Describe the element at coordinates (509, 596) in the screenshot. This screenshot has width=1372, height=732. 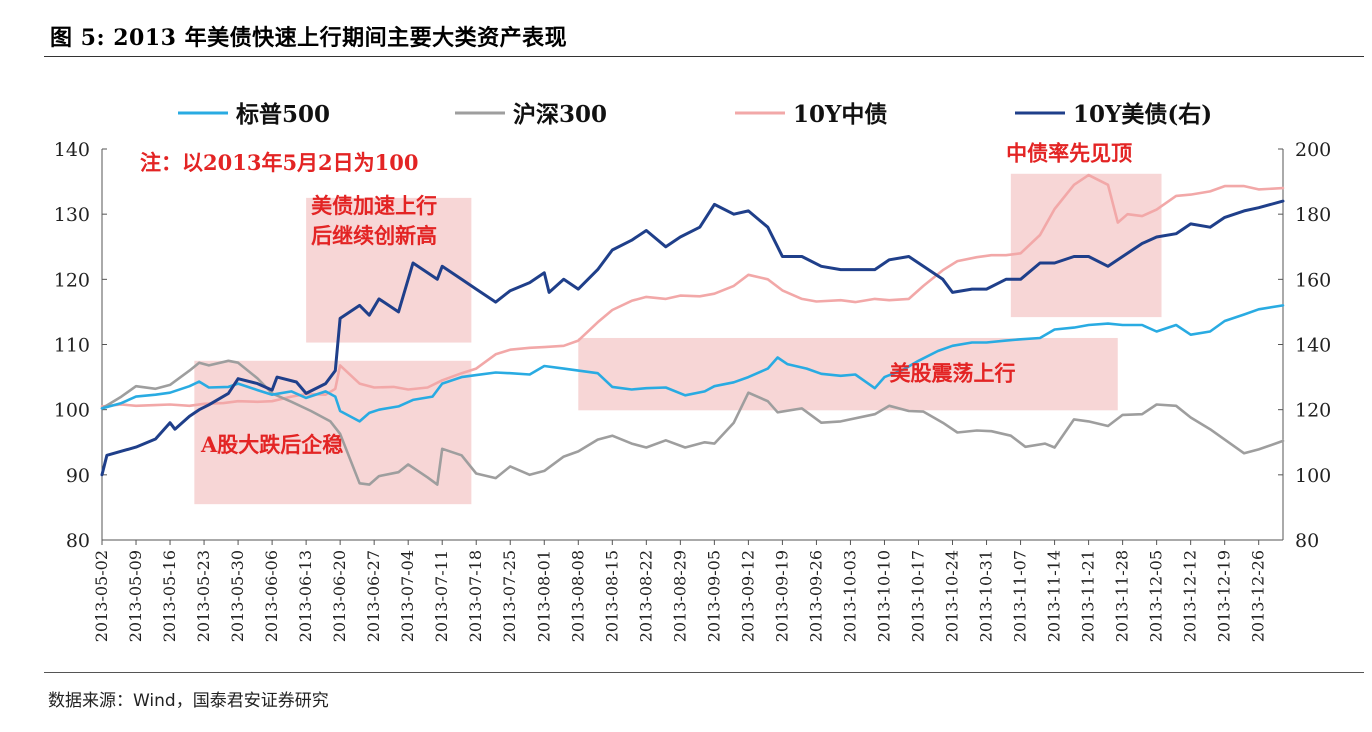
I see `x-tick-label: 2013-07-25` at that location.